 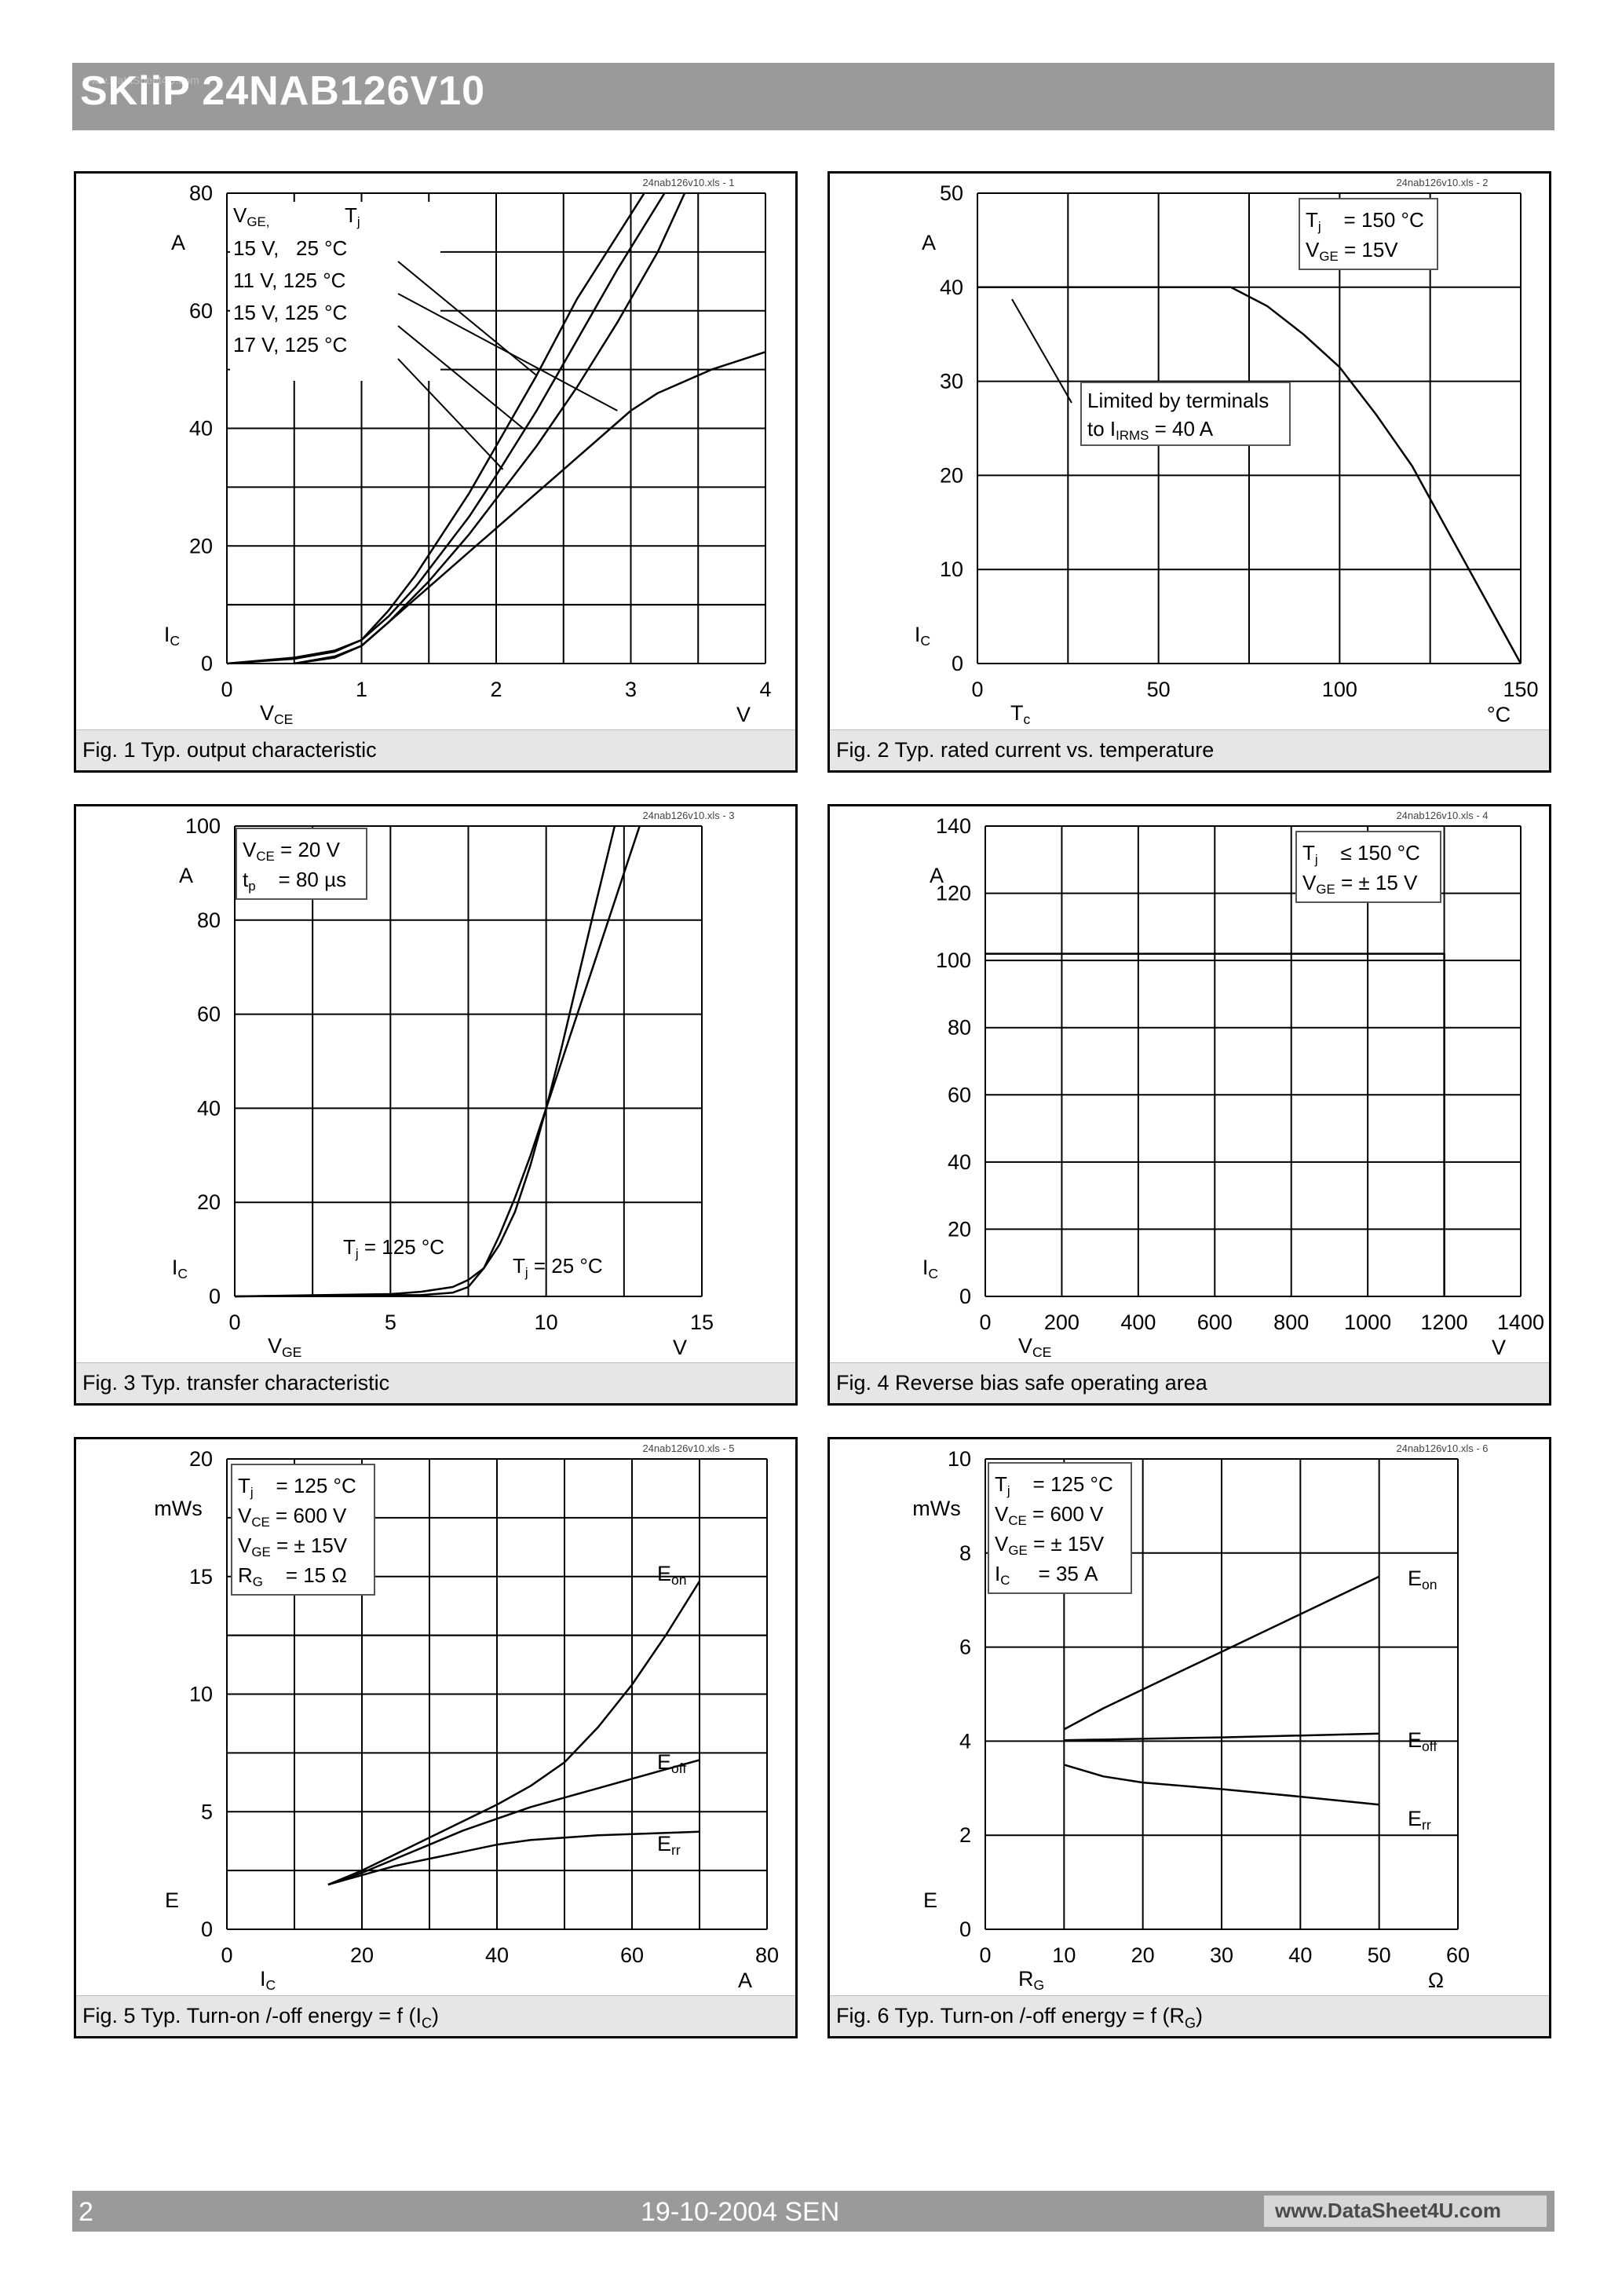 What do you see at coordinates (965, 1647) in the screenshot?
I see `y-tick-label: 6` at bounding box center [965, 1647].